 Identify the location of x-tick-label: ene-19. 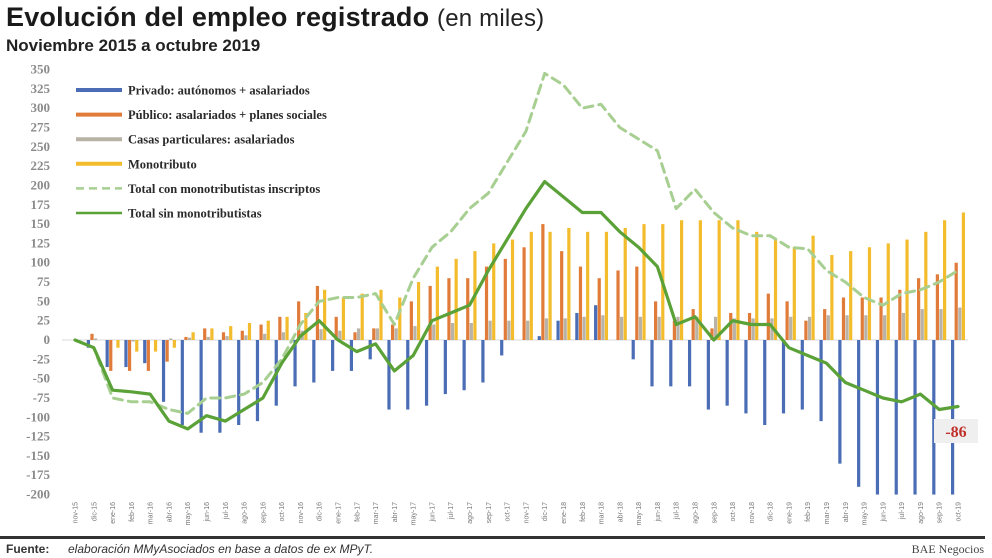
(789, 513).